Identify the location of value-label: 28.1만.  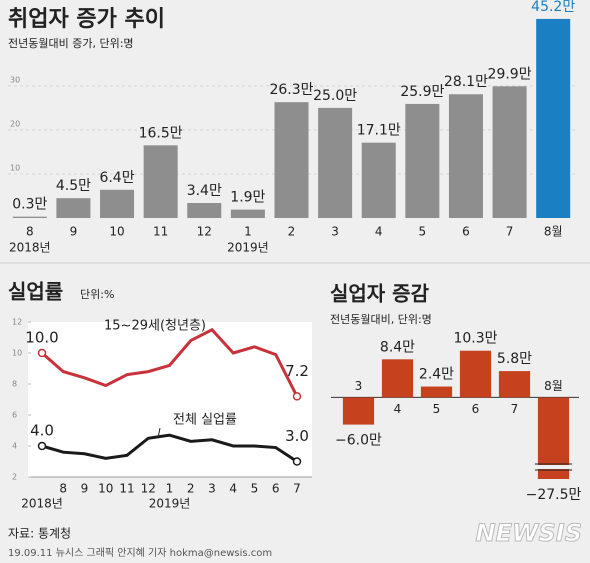
(466, 82).